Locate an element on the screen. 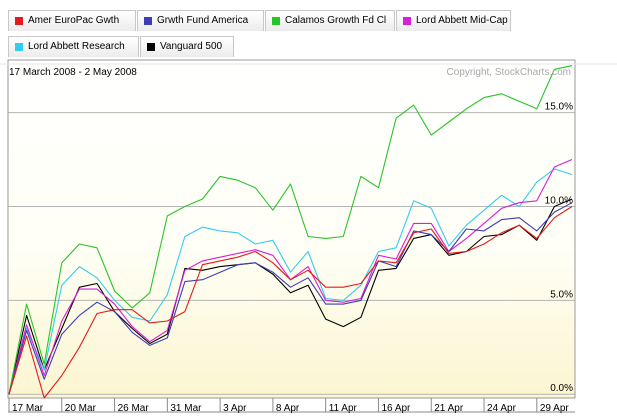 The image size is (617, 419). x-tick-label: 26 Mar is located at coordinates (134, 408).